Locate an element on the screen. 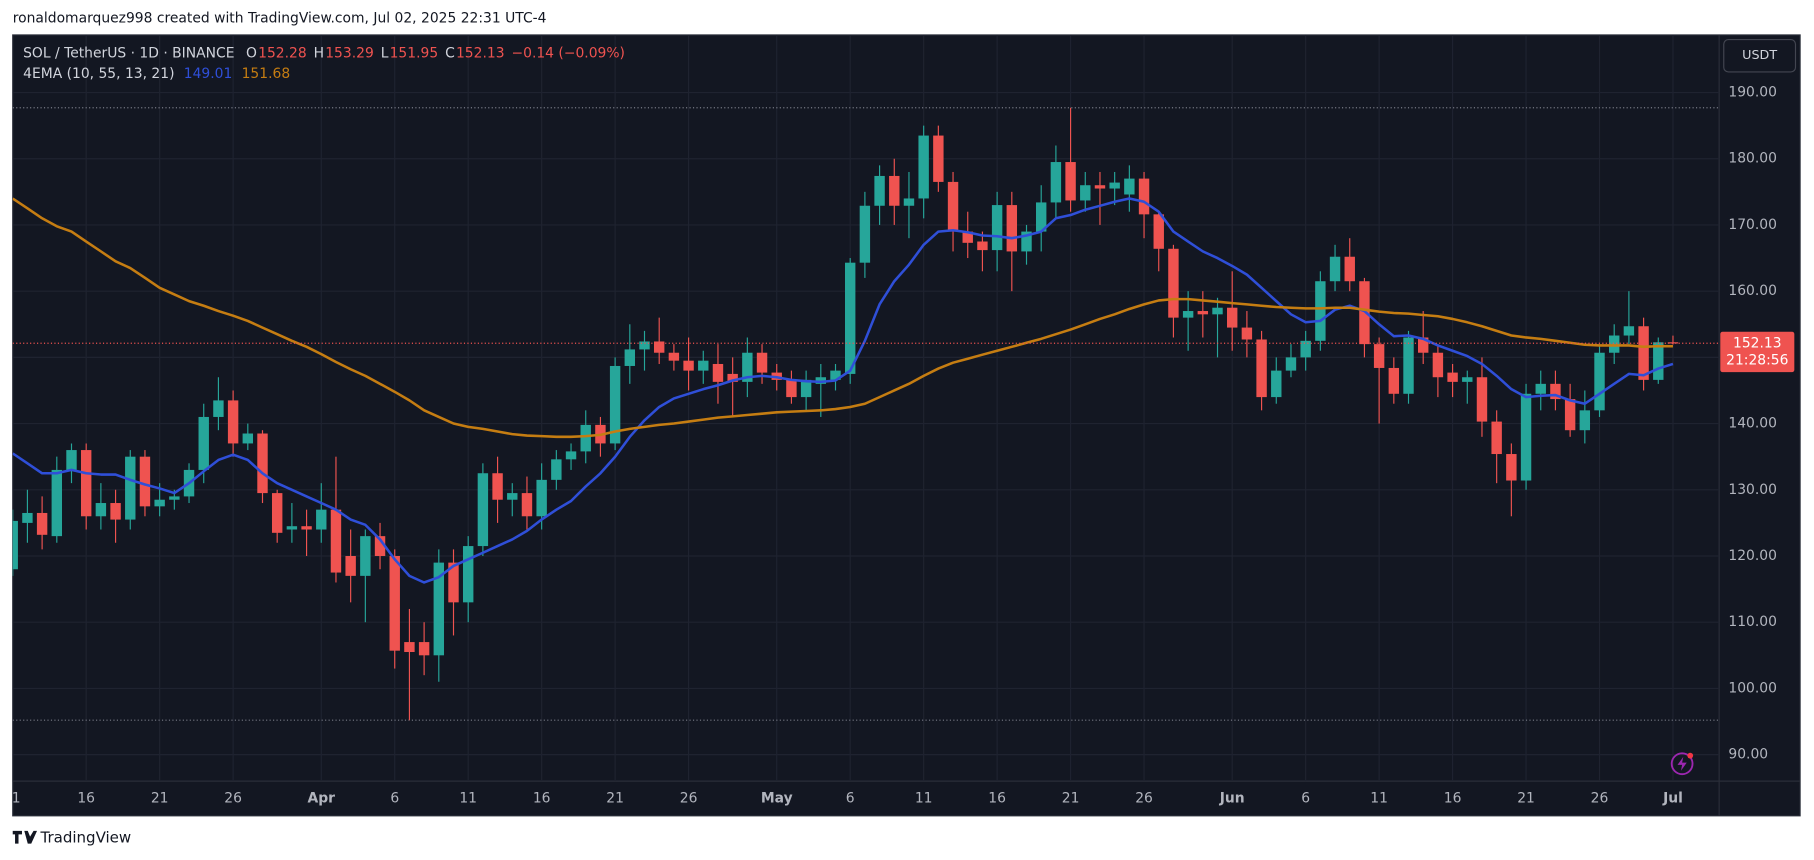 The width and height of the screenshot is (1814, 860). x-tick-label: 16 is located at coordinates (86, 798).